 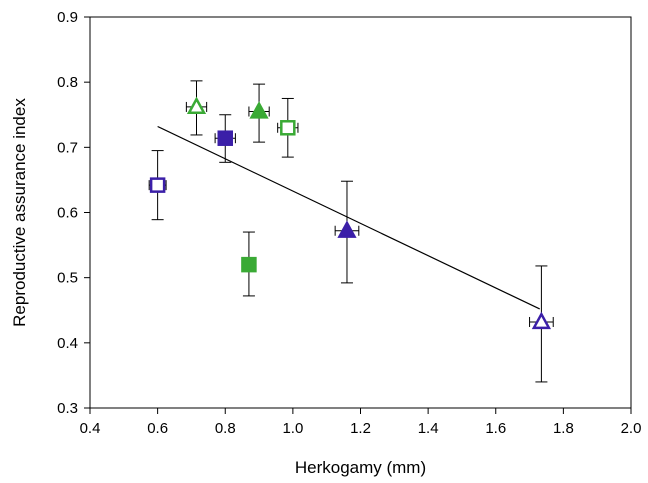 What do you see at coordinates (67, 278) in the screenshot?
I see `y-tick-label: 0.5` at bounding box center [67, 278].